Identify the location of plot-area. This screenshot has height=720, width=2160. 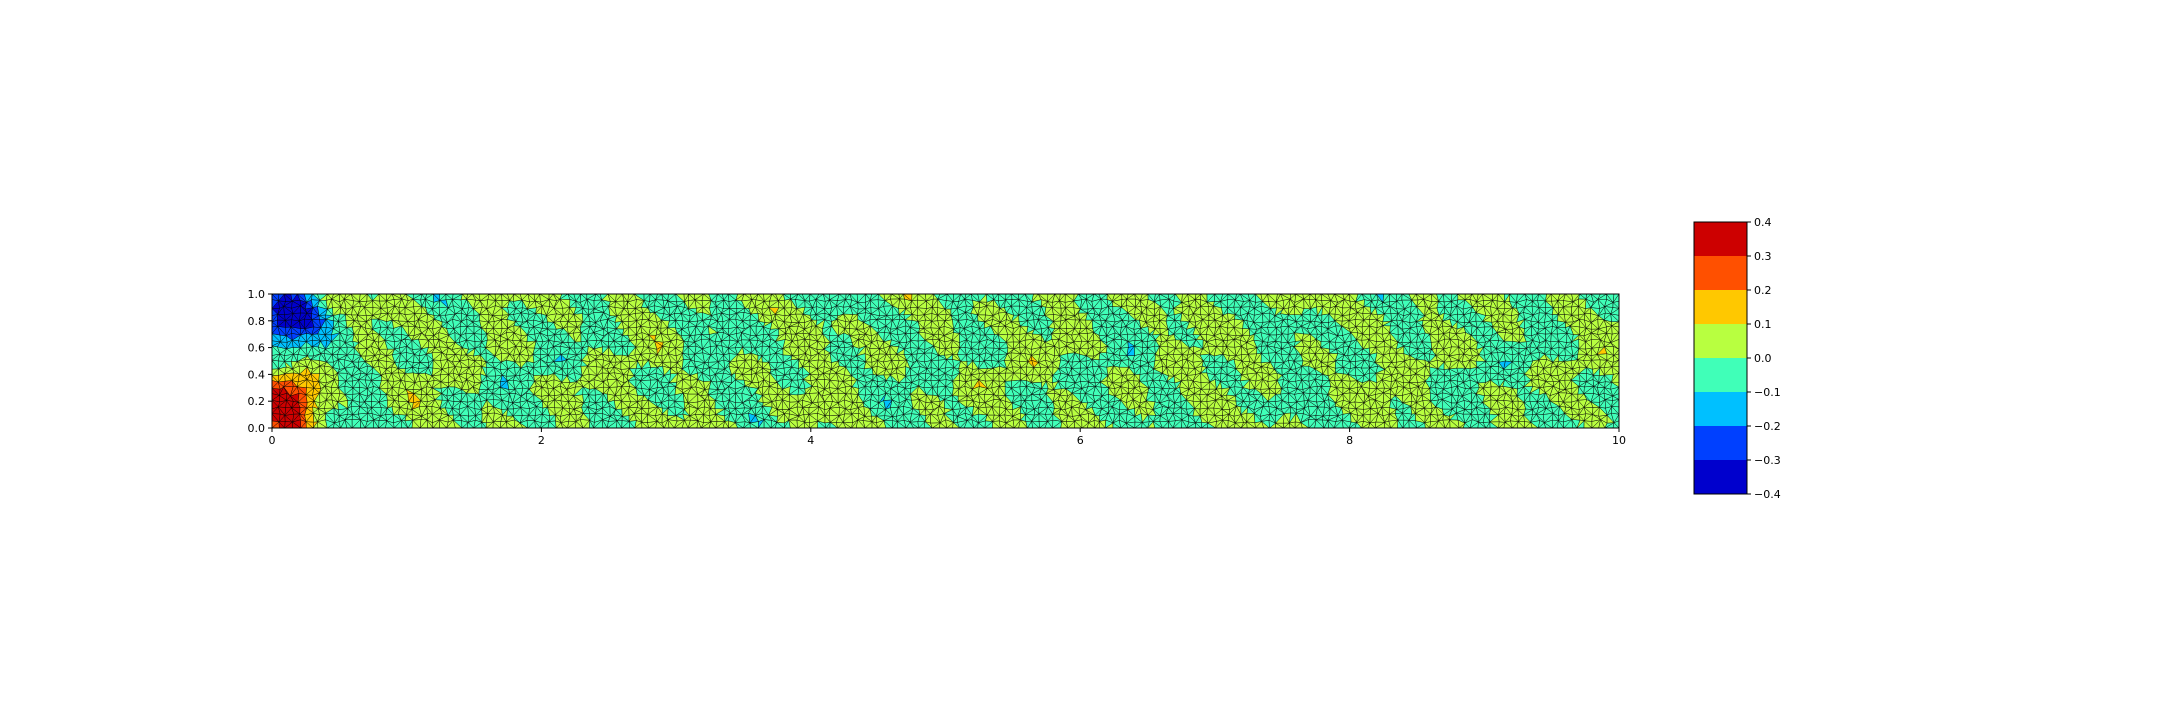
(945, 361).